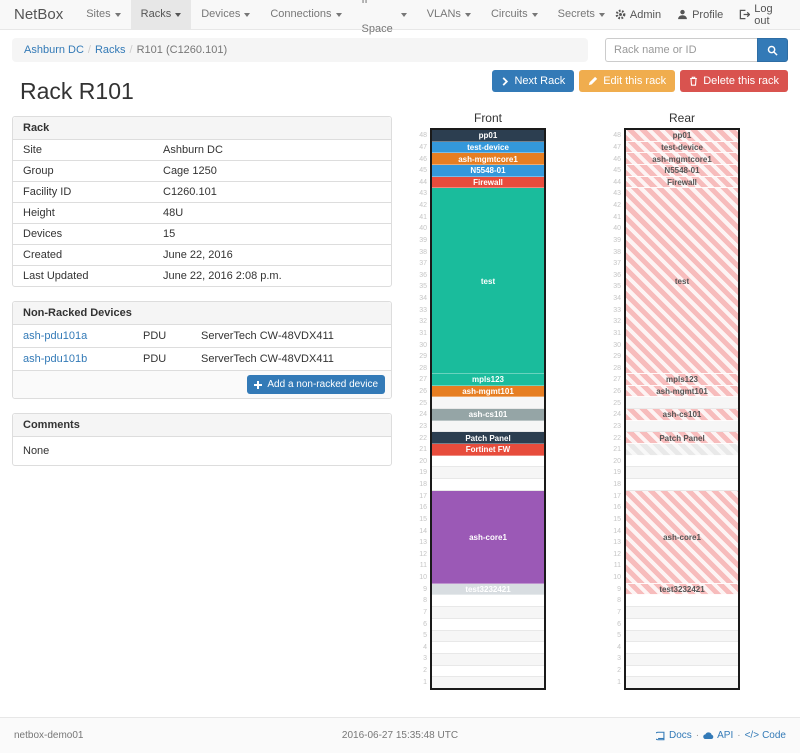  I want to click on unit-number: 3, so click(619, 659).